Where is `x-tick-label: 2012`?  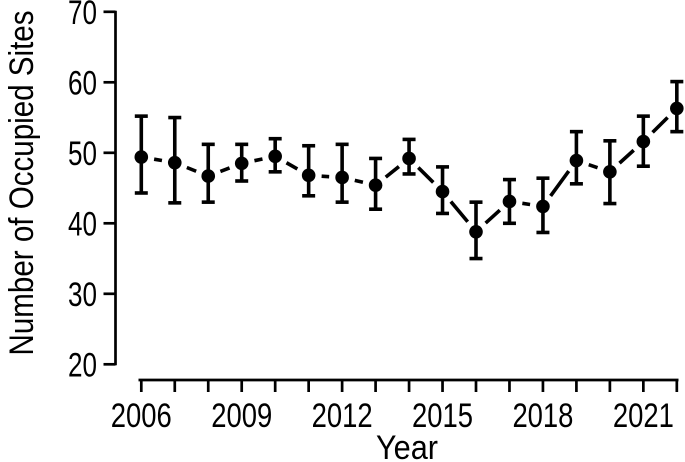
x-tick-label: 2012 is located at coordinates (342, 416).